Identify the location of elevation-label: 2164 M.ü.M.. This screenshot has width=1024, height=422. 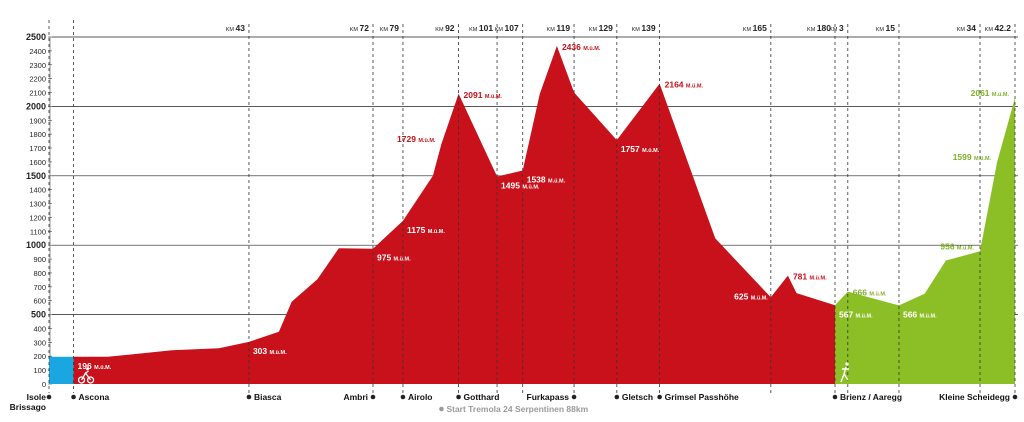
(684, 85).